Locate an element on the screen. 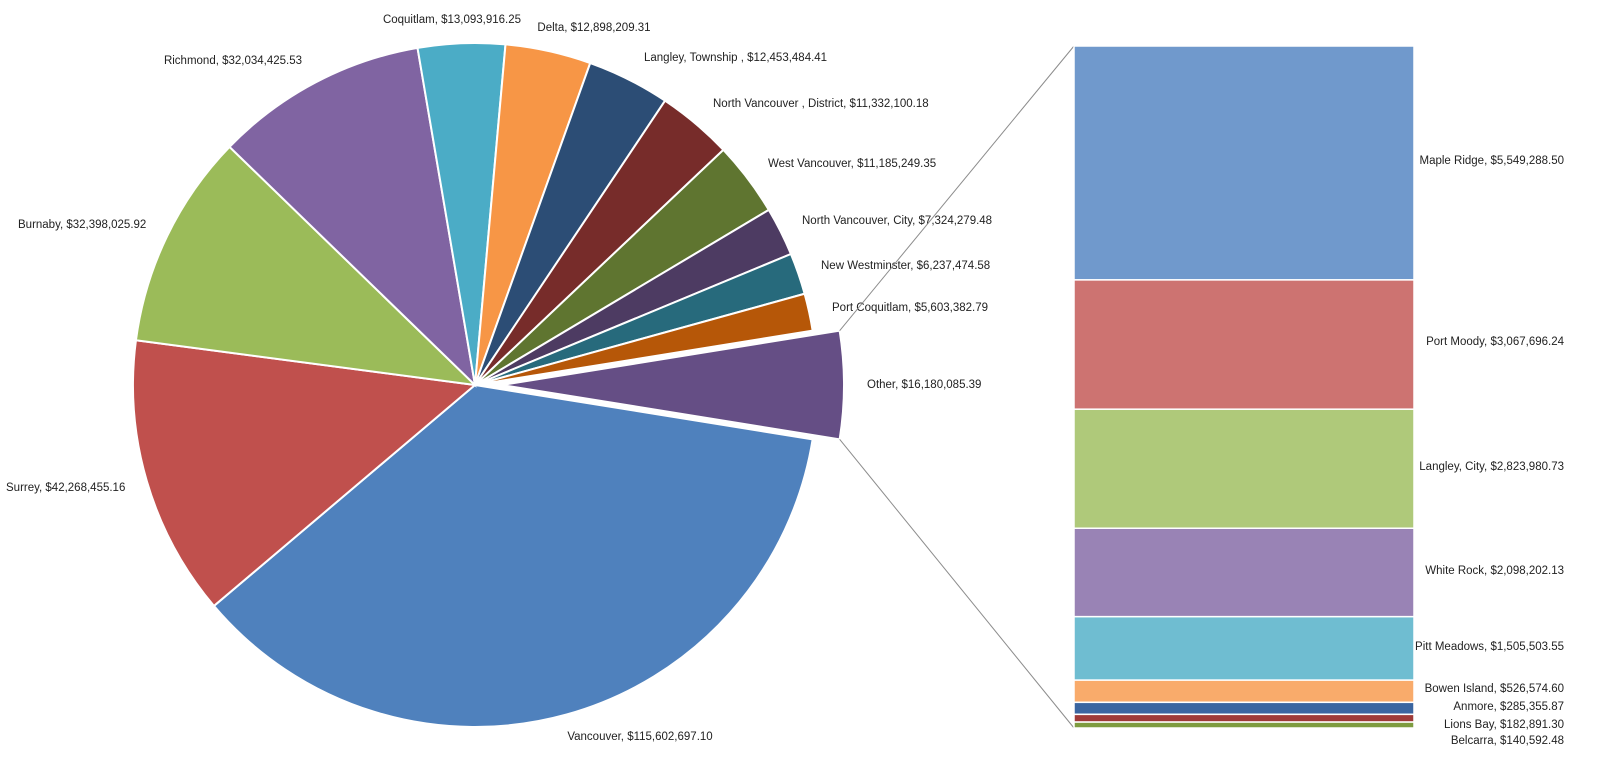 This screenshot has height=780, width=1600. bar-segment-bowen-island is located at coordinates (1244, 691).